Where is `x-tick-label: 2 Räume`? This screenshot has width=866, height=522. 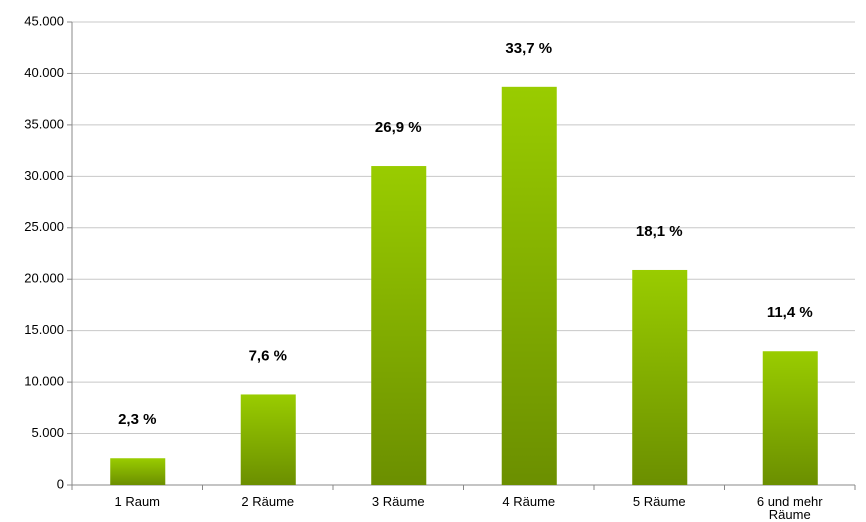 x-tick-label: 2 Räume is located at coordinates (268, 501).